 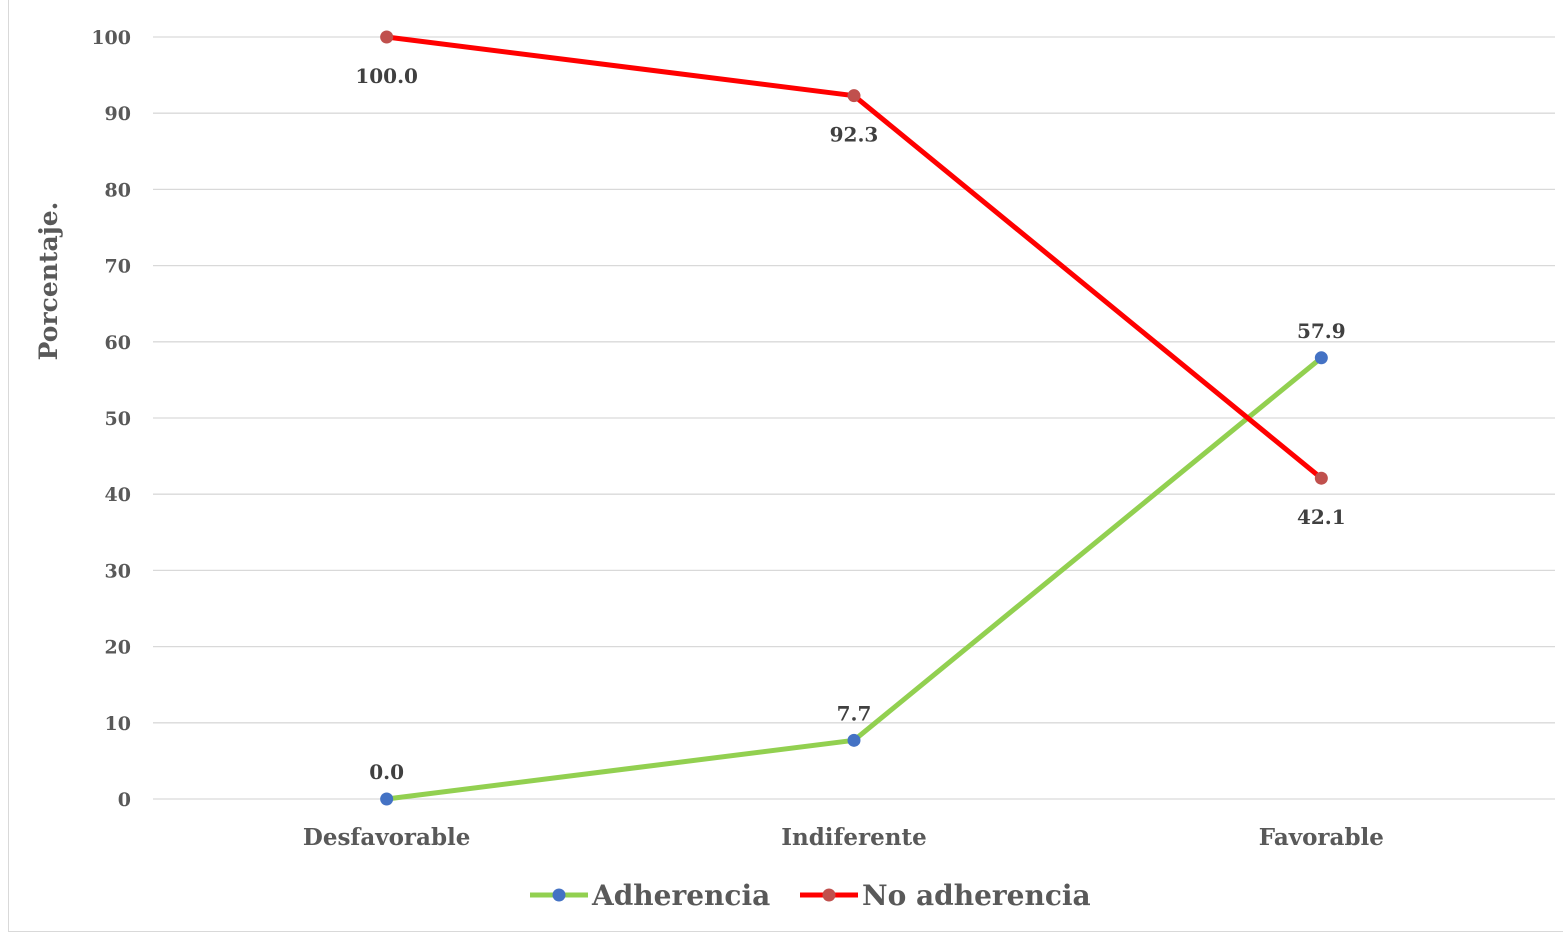 What do you see at coordinates (118, 114) in the screenshot?
I see `y-tick-label: 90` at bounding box center [118, 114].